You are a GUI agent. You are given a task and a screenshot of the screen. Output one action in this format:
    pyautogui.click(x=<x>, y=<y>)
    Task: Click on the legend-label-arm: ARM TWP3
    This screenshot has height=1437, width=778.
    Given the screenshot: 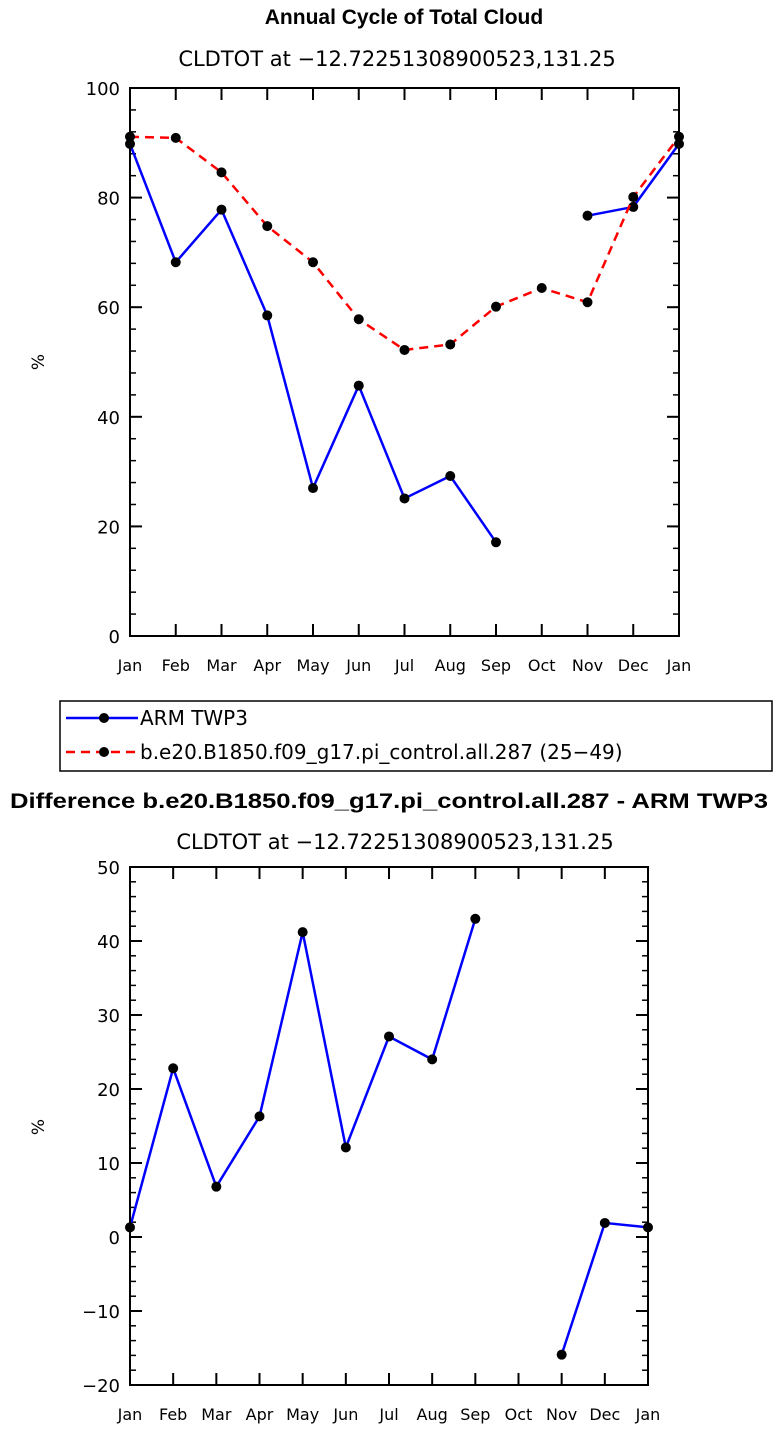 What is the action you would take?
    pyautogui.click(x=194, y=718)
    